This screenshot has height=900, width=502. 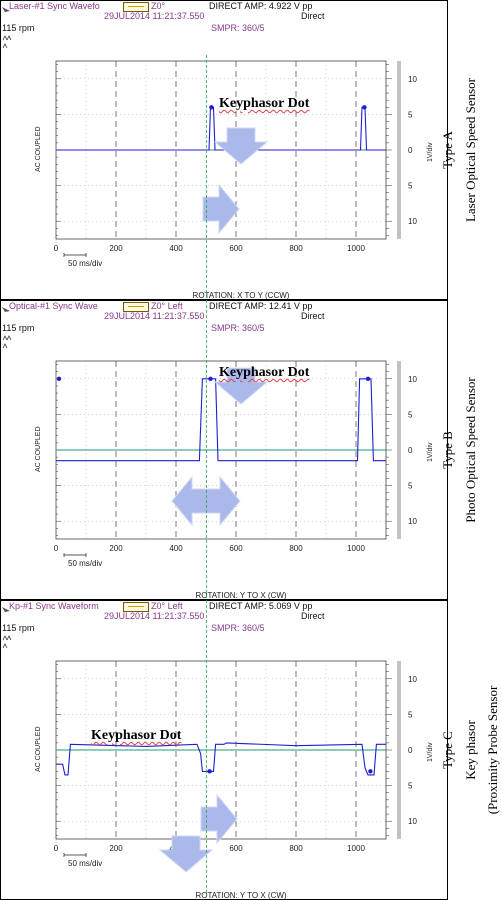 I want to click on sensor-side-label: (Proximity Probe Sensor, so click(x=492, y=750).